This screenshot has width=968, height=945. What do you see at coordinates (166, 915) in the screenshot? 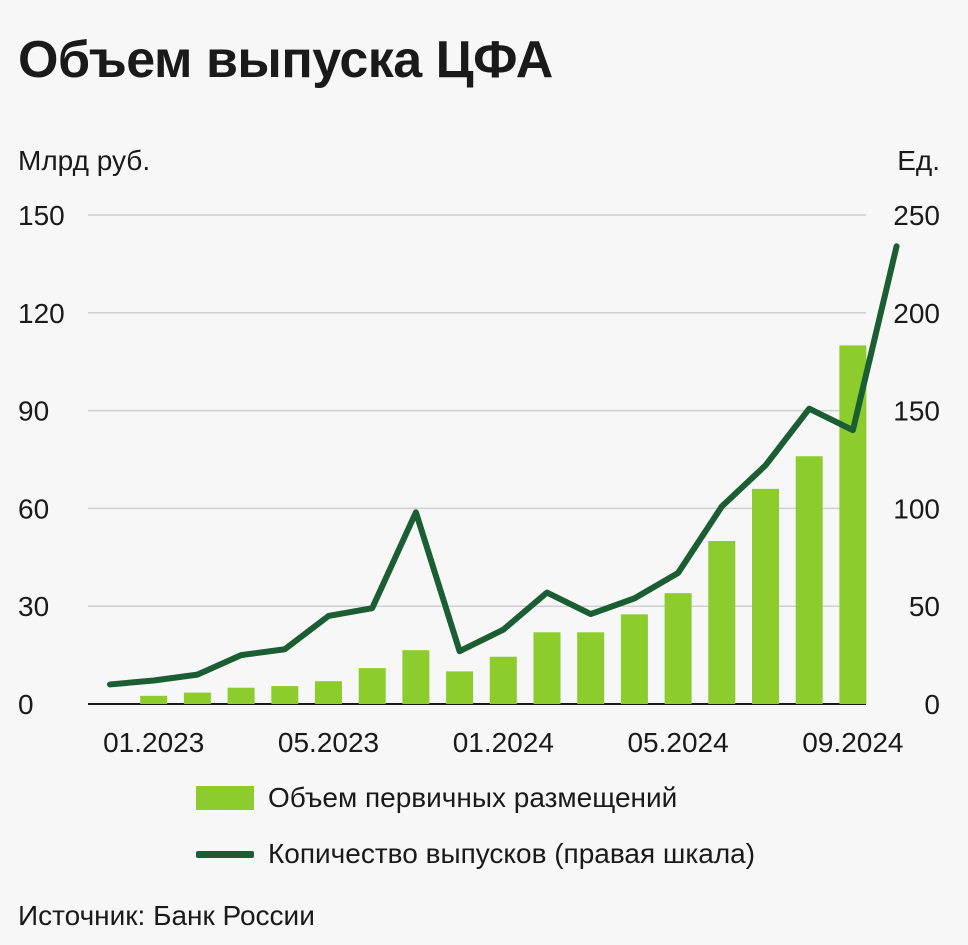
I see `source-note: Источник: Банк России` at bounding box center [166, 915].